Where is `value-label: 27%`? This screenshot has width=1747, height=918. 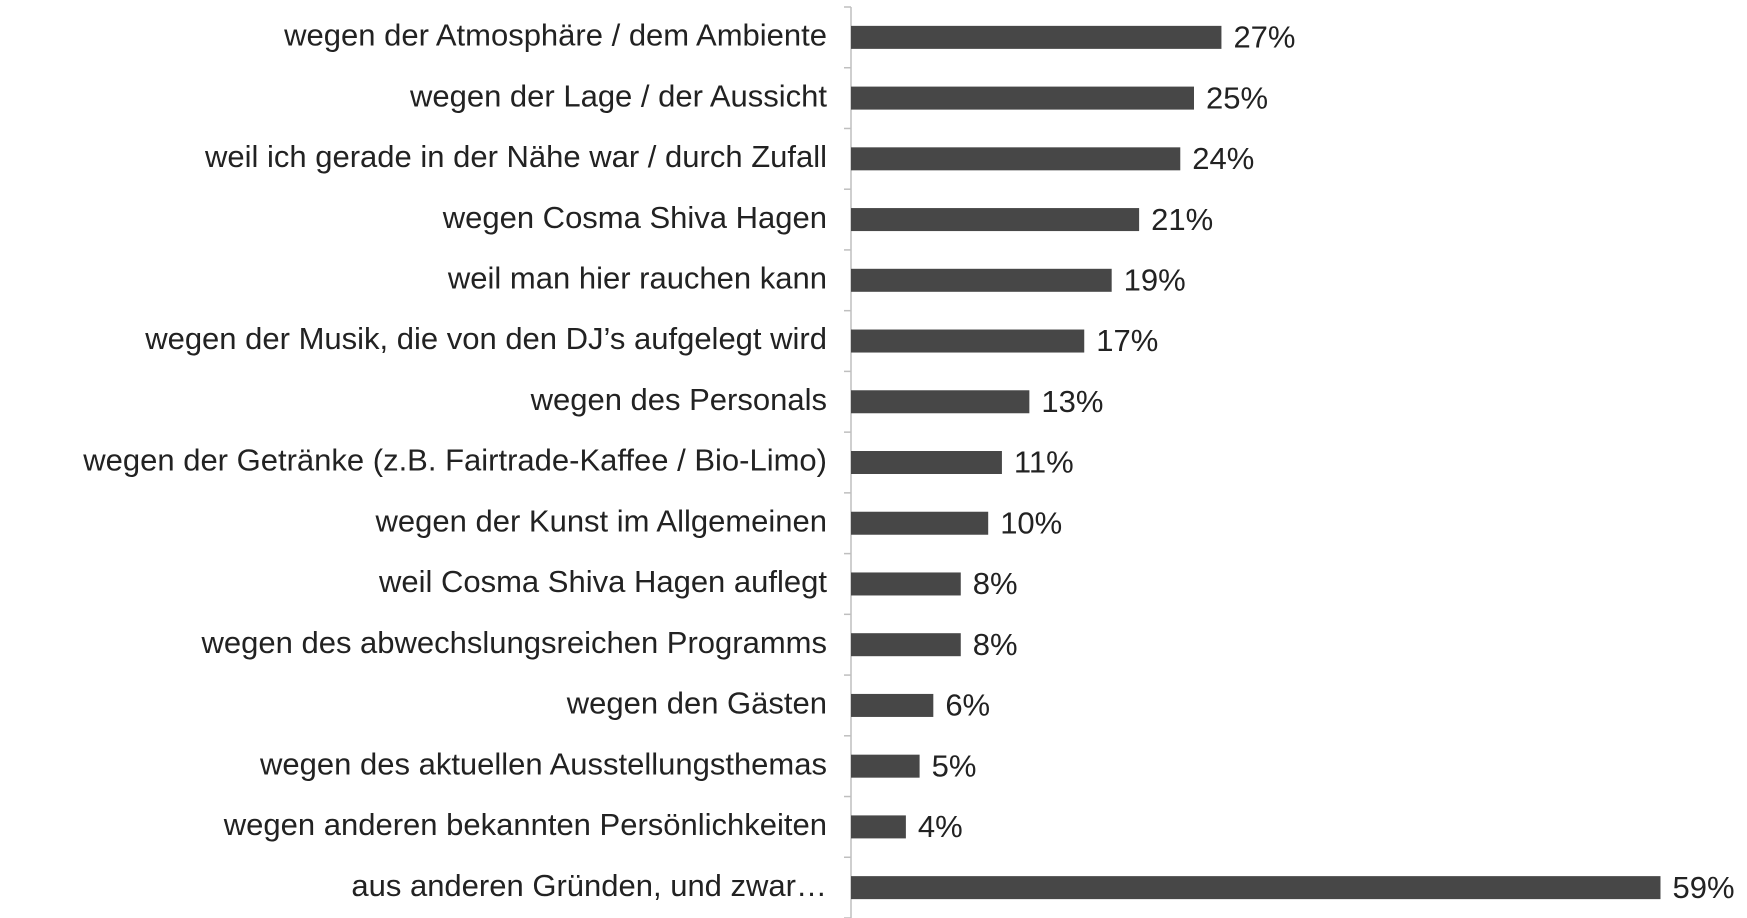
value-label: 27% is located at coordinates (1264, 37).